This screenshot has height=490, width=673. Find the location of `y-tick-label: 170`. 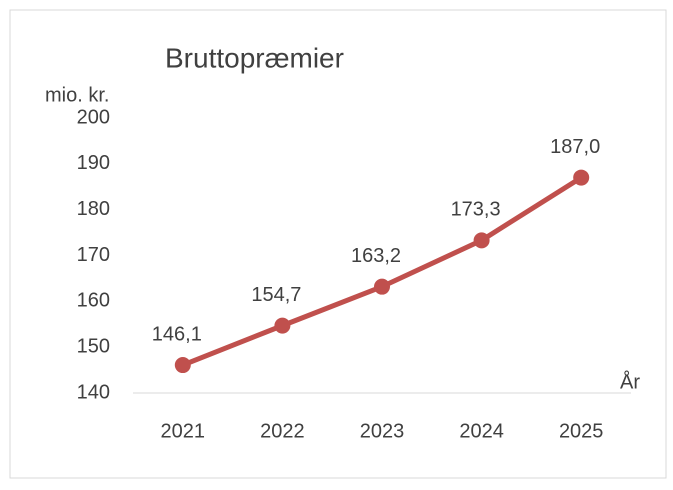

y-tick-label: 170 is located at coordinates (93, 255).